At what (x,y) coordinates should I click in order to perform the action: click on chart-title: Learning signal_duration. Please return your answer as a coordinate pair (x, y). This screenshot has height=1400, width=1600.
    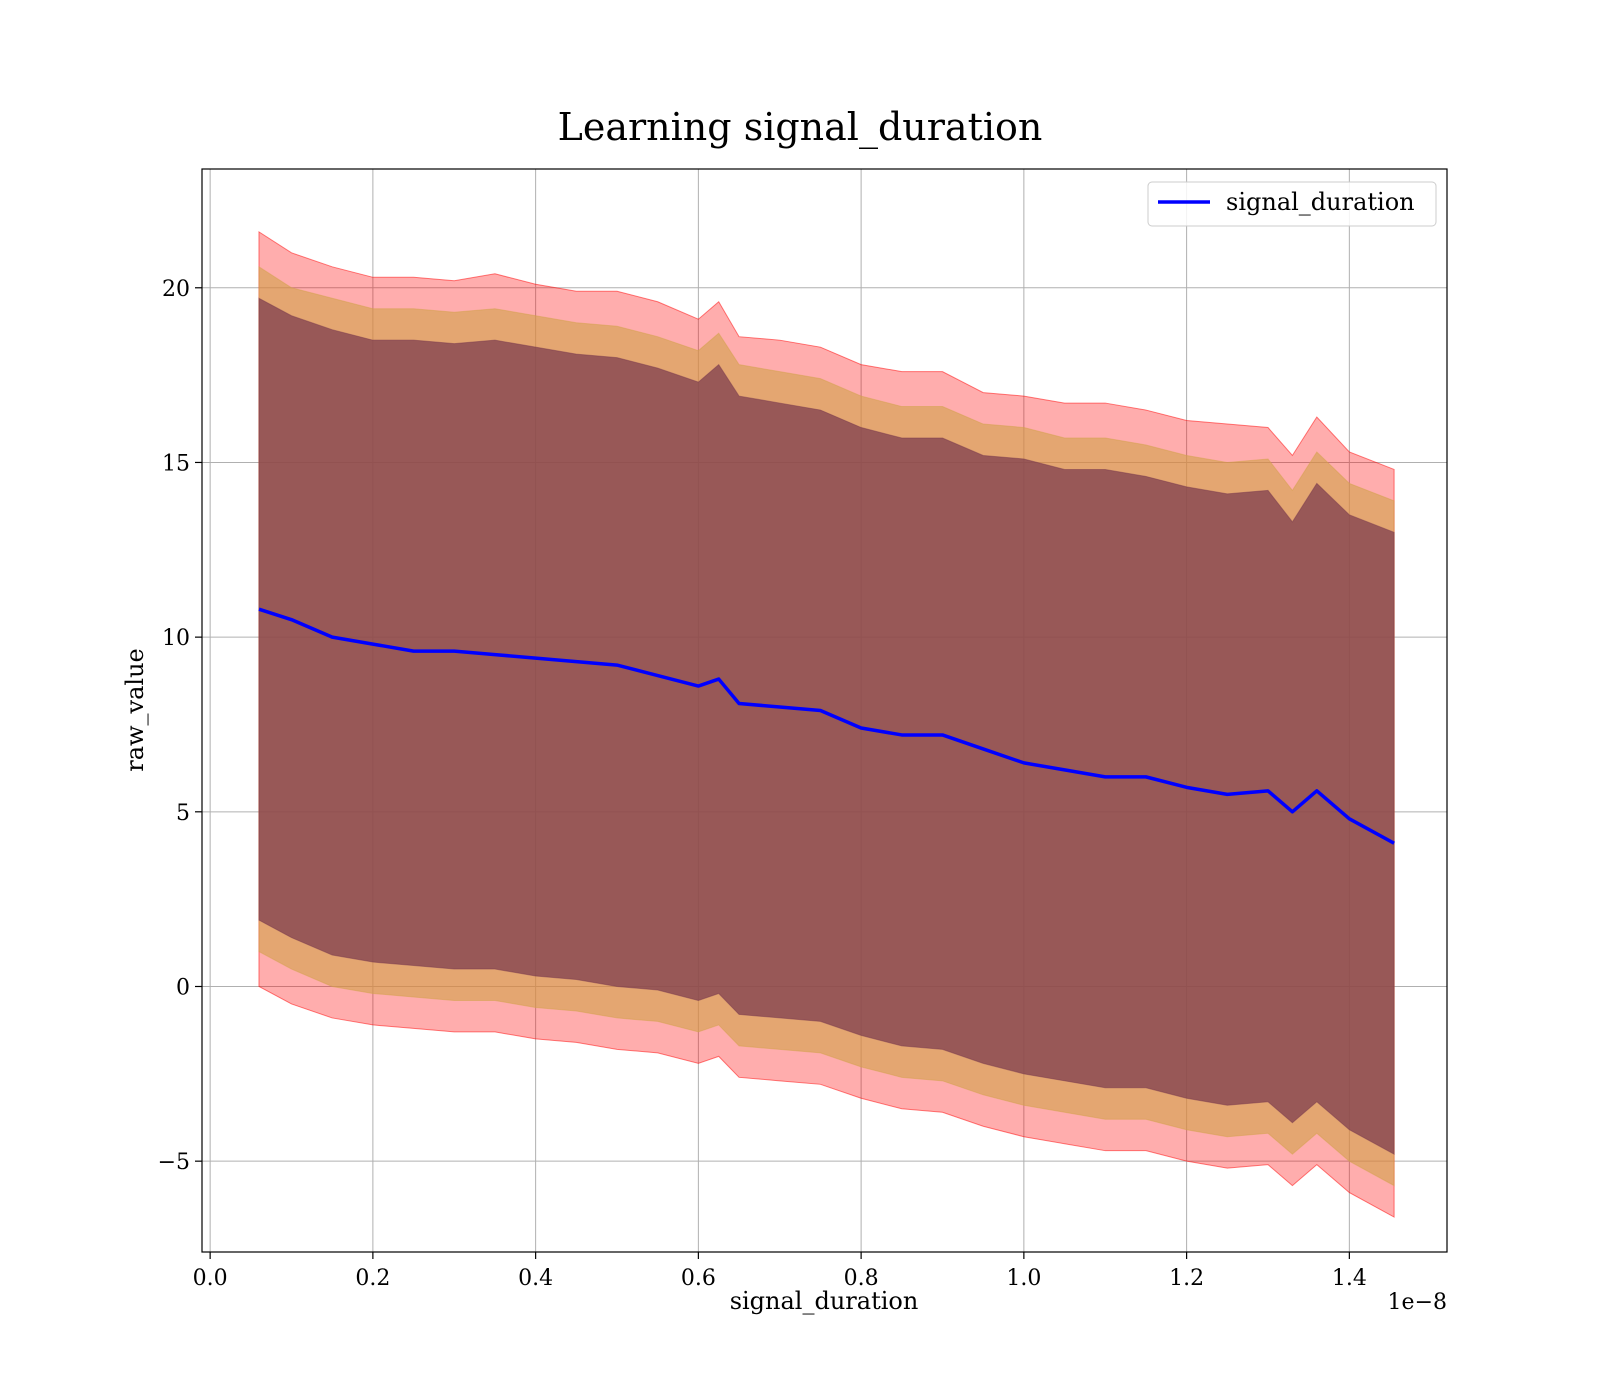
    Looking at the image, I should click on (800, 127).